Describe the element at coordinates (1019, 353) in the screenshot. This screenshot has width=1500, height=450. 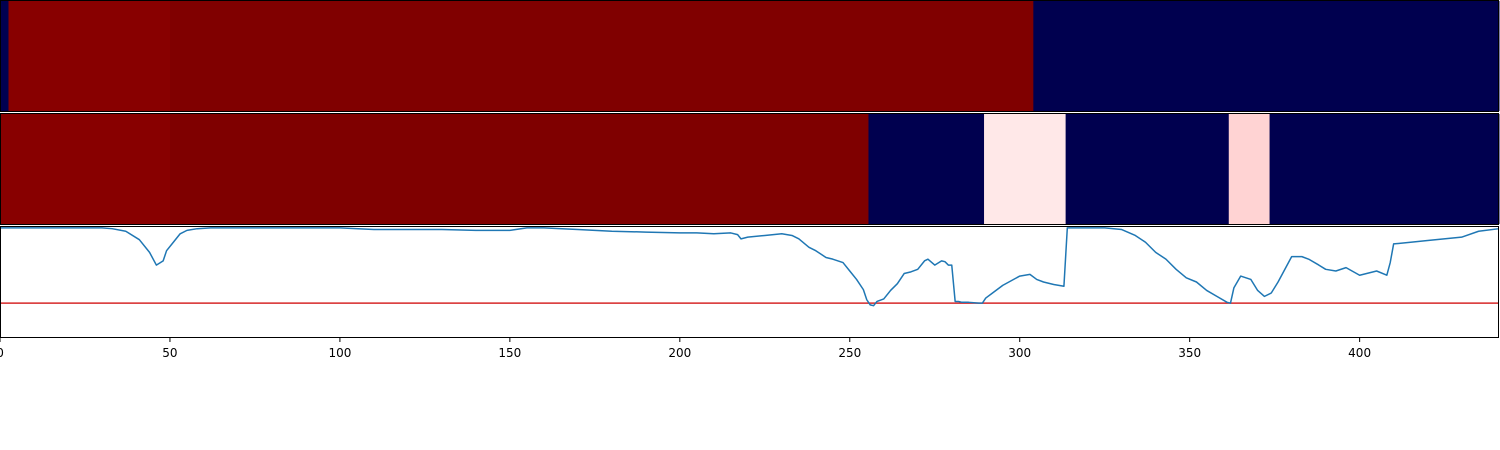
I see `x-tick-label-300: 300` at that location.